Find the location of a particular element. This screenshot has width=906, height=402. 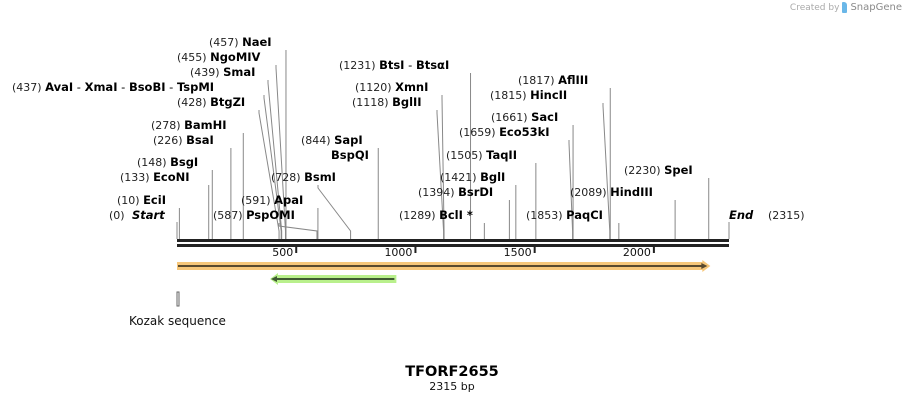

cut-site-label: BspQI is located at coordinates (350, 155).